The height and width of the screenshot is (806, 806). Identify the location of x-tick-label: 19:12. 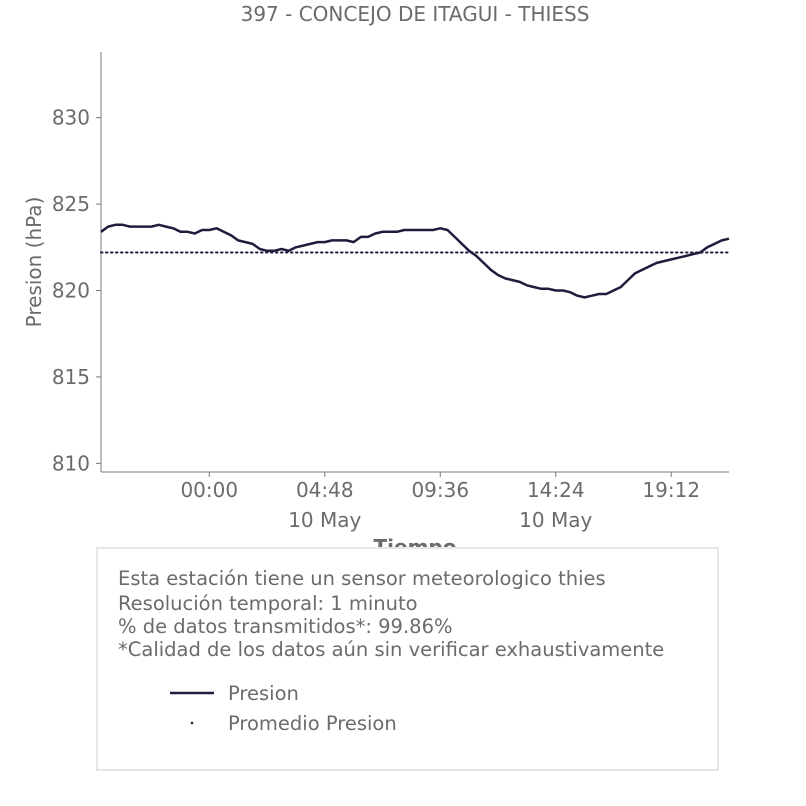
(671, 490).